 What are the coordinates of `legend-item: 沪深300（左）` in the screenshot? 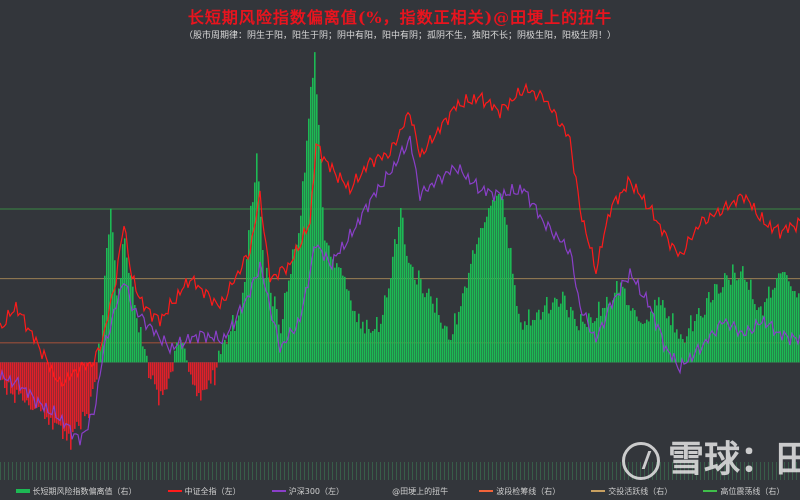 It's located at (308, 491).